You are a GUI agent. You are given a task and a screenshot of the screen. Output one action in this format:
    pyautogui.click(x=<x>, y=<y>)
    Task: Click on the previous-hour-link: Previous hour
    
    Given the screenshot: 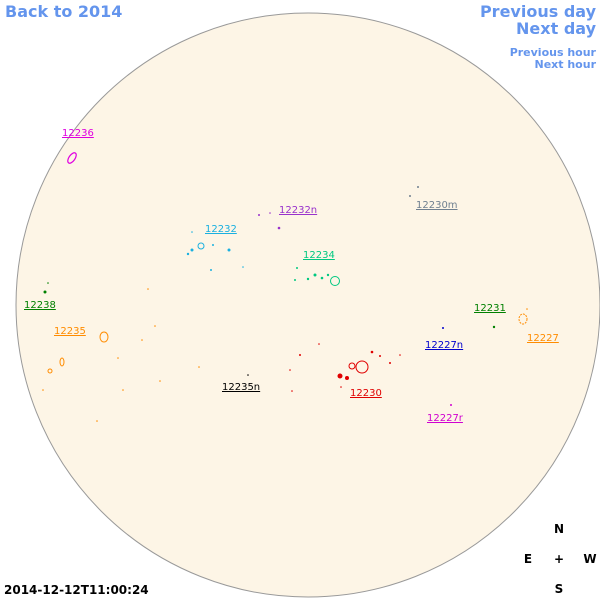 What is the action you would take?
    pyautogui.click(x=553, y=52)
    